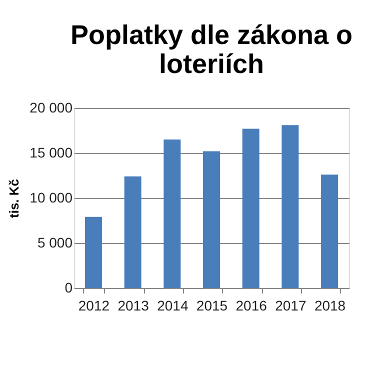 Image resolution: width=380 pixels, height=366 pixels. What do you see at coordinates (134, 306) in the screenshot?
I see `x-tick-label: 2013` at bounding box center [134, 306].